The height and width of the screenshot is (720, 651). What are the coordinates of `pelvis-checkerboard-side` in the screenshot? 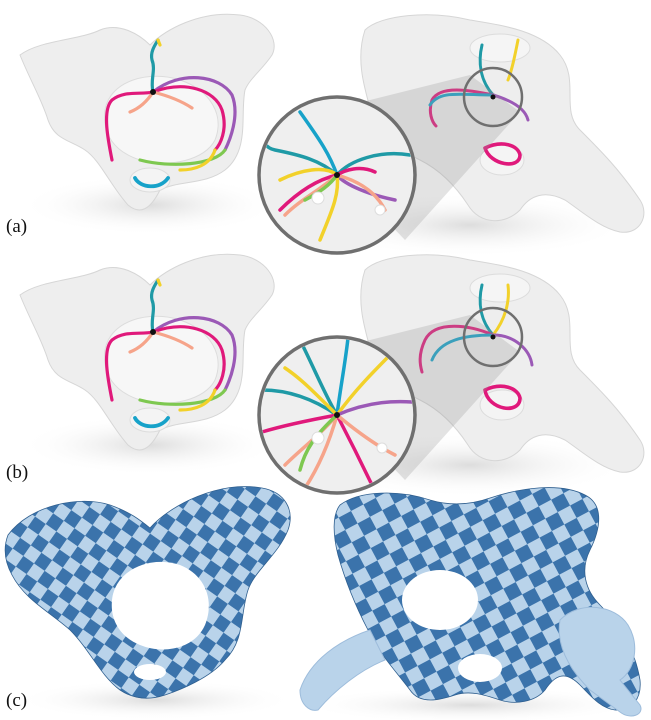 It's located at (487, 599).